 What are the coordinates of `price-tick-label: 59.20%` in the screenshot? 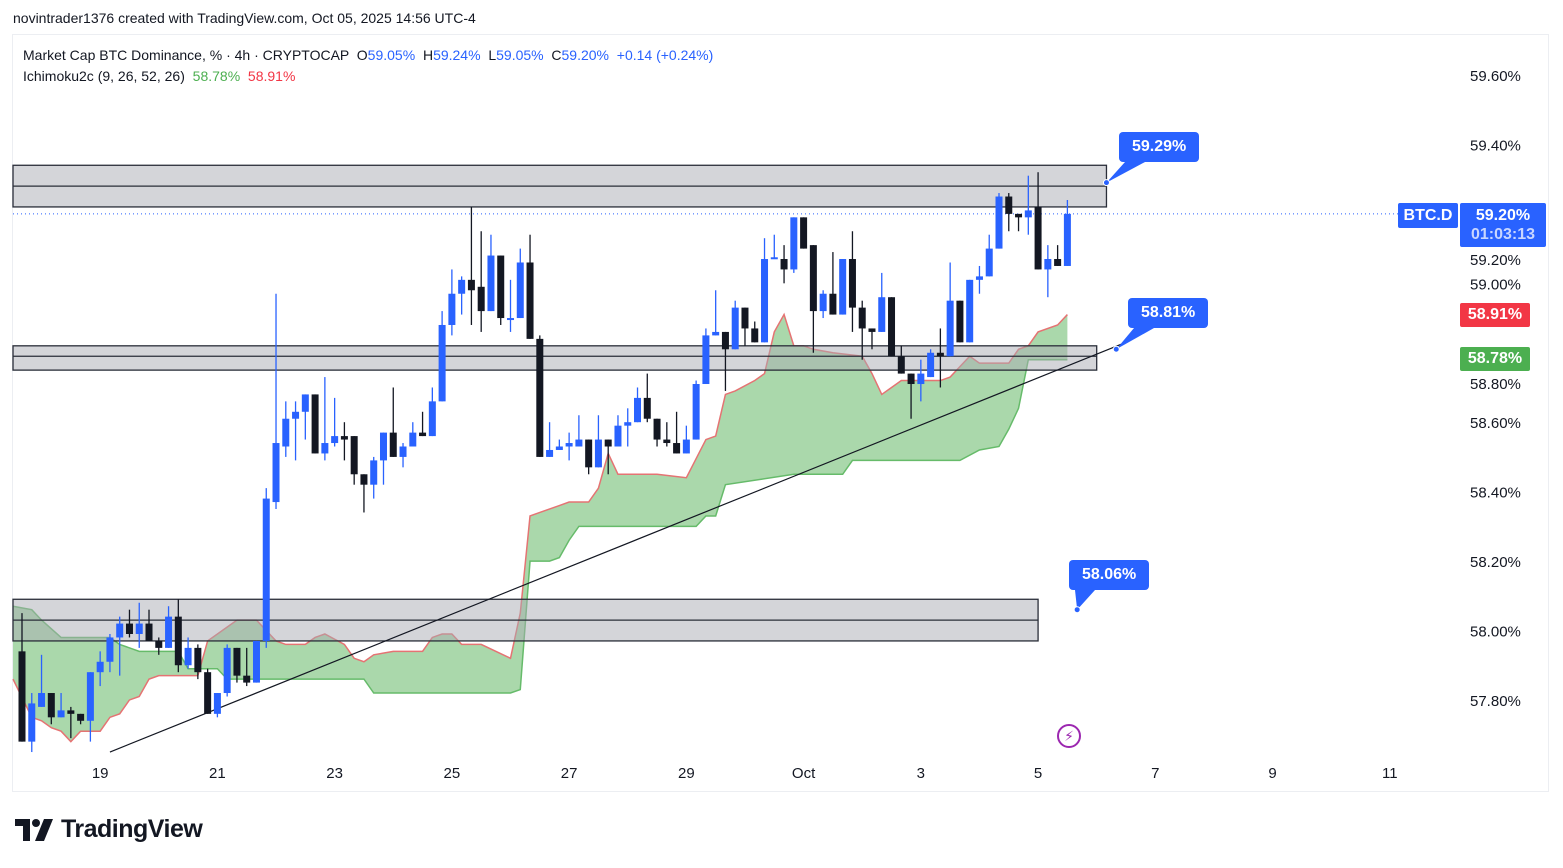 It's located at (1495, 260).